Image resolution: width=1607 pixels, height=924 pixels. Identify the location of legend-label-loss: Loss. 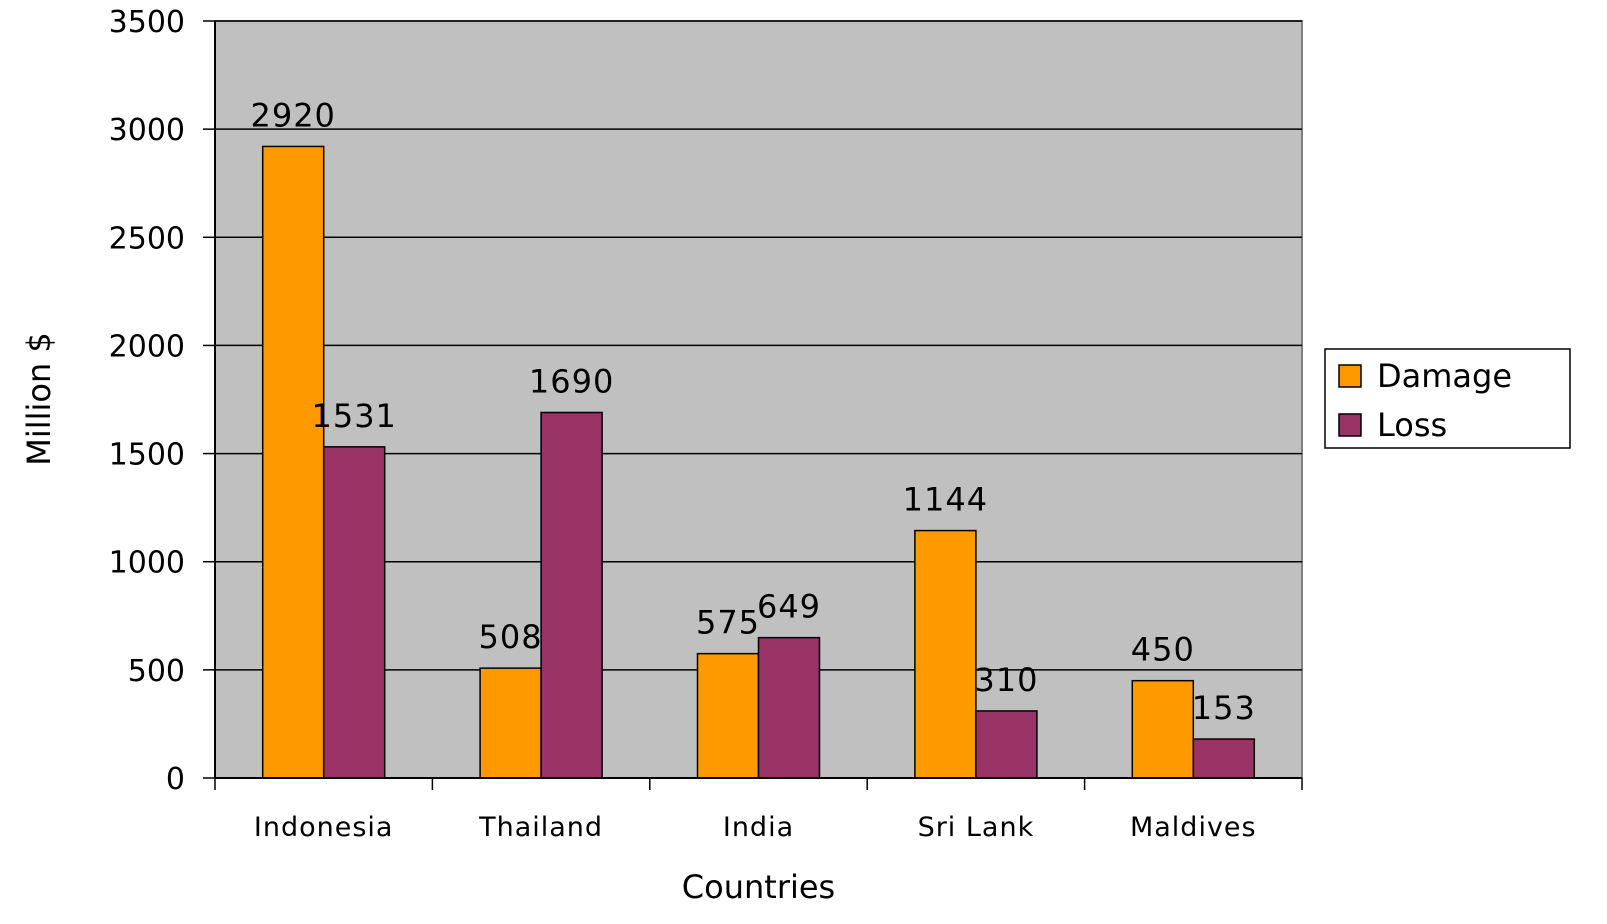
(1412, 425).